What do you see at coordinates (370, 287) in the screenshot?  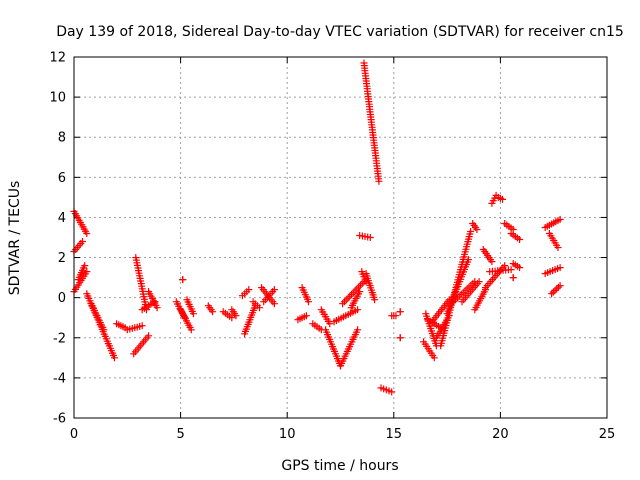 I see `series-segment-s35` at bounding box center [370, 287].